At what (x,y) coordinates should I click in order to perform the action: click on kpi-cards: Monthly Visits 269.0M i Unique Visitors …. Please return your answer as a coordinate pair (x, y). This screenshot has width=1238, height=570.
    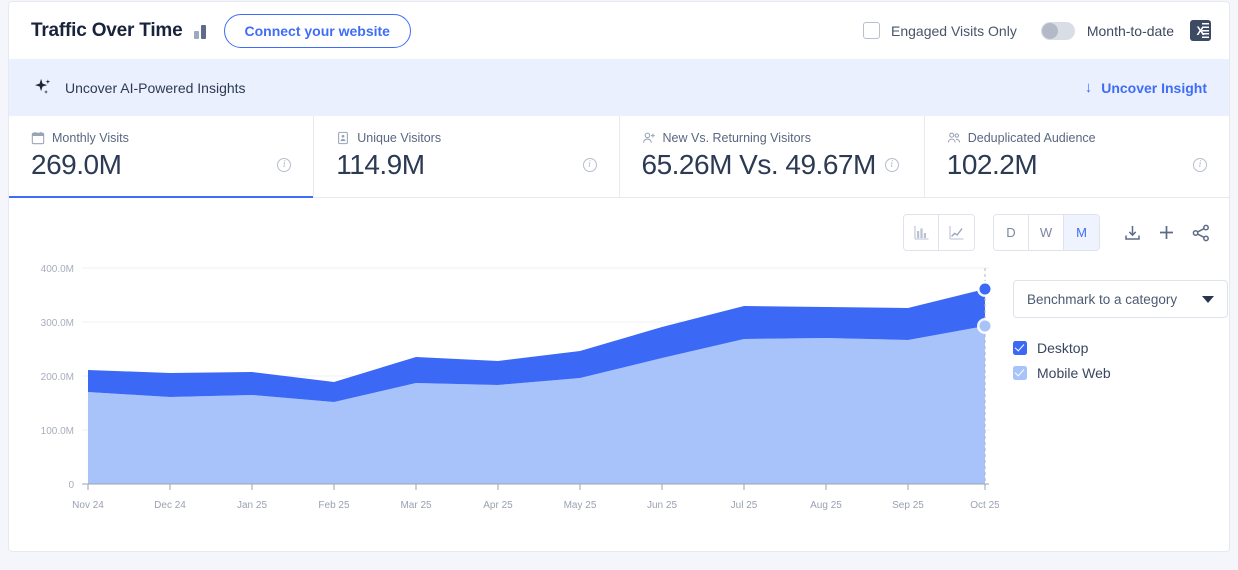
    Looking at the image, I should click on (619, 157).